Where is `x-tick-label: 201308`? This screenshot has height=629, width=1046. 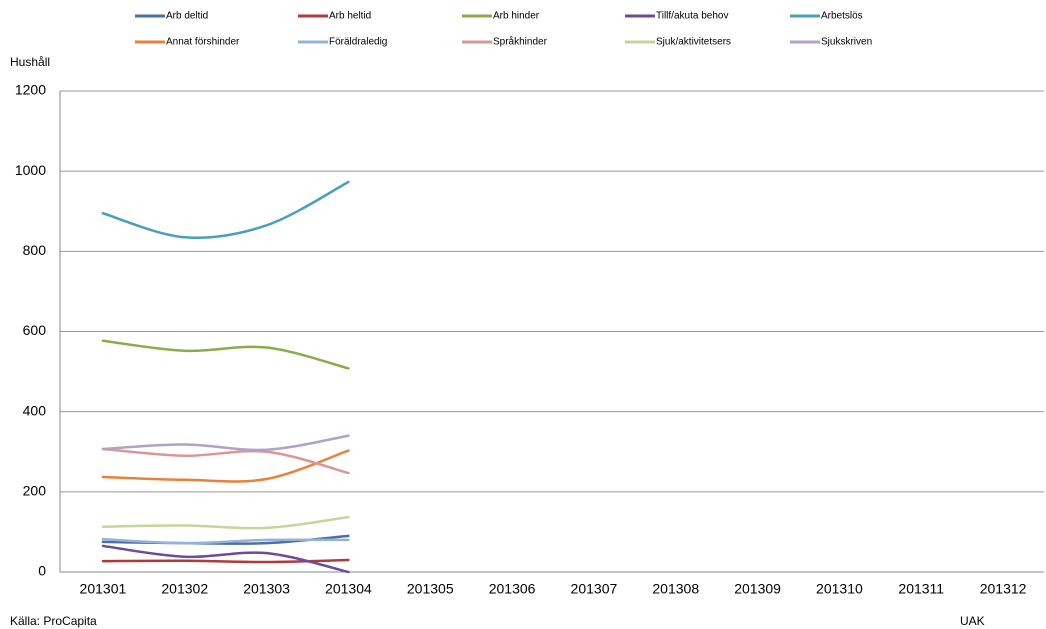
x-tick-label: 201308 is located at coordinates (675, 589).